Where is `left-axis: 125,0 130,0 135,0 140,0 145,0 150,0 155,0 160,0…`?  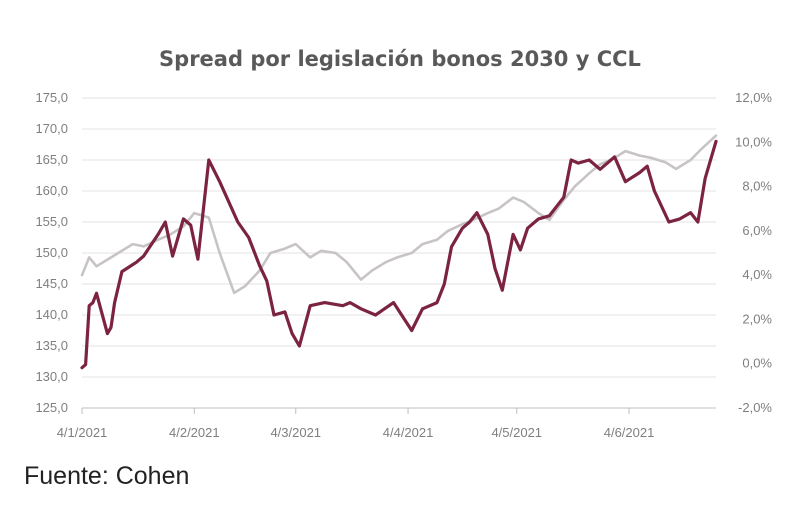
left-axis: 125,0 130,0 135,0 140,0 145,0 150,0 155,0 160,0… is located at coordinates (51, 252).